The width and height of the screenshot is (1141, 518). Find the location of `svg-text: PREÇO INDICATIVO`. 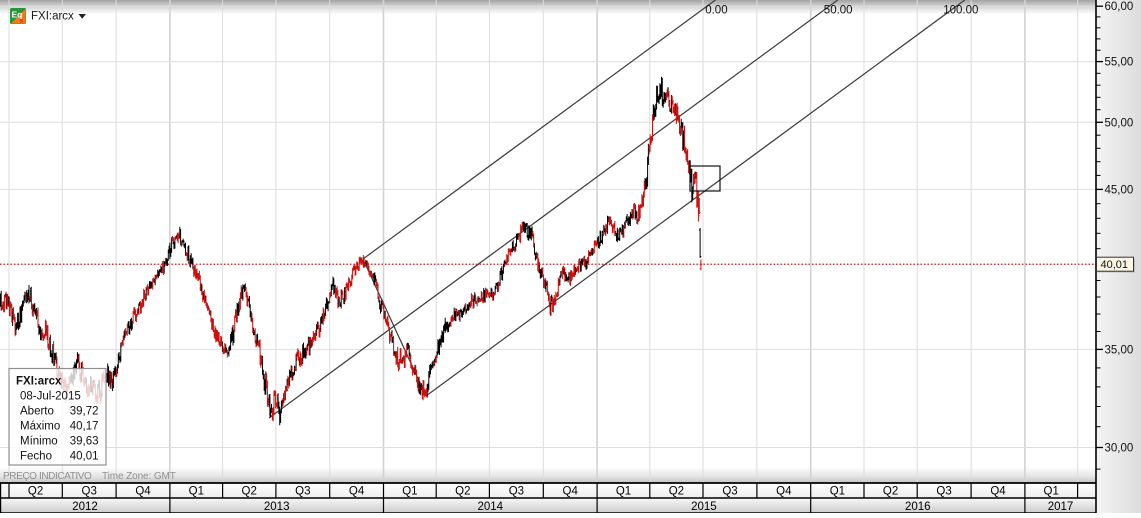

svg-text: PREÇO INDICATIVO is located at coordinates (47, 476).